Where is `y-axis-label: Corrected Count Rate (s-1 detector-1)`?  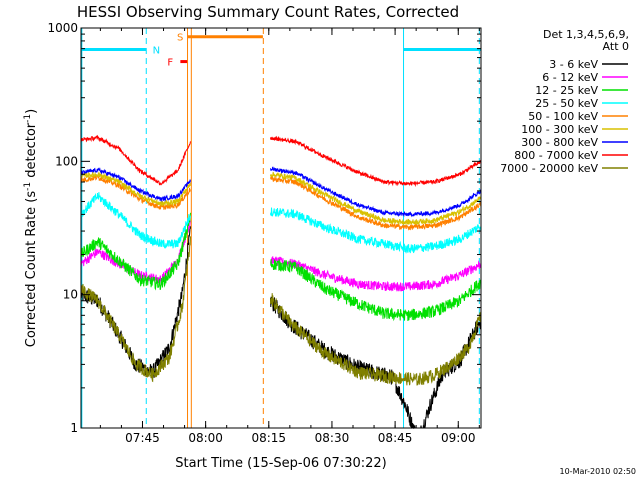
y-axis-label: Corrected Count Rate (s-1 detector-1) is located at coordinates (31, 228).